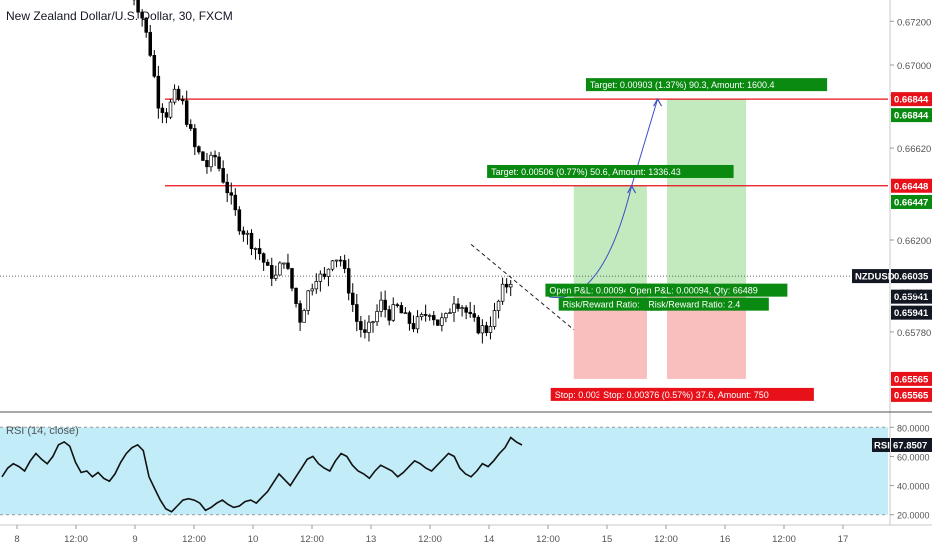 The width and height of the screenshot is (932, 550). I want to click on rsi-value-tag: 67.8507, so click(911, 444).